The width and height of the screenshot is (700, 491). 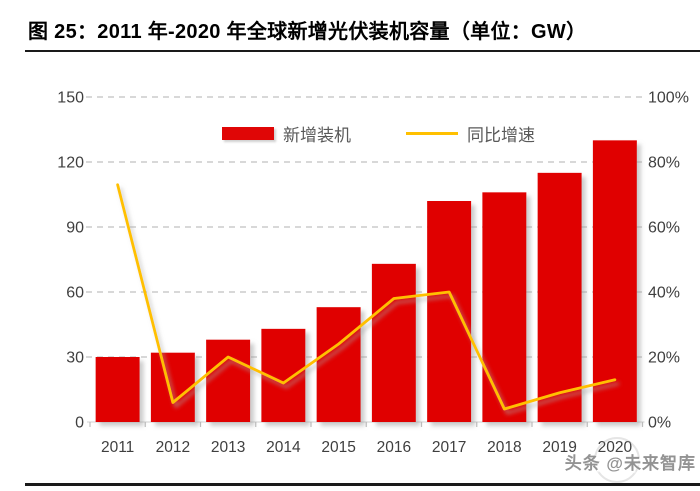 I want to click on x-axis-label-2019: 2019, so click(x=559, y=447).